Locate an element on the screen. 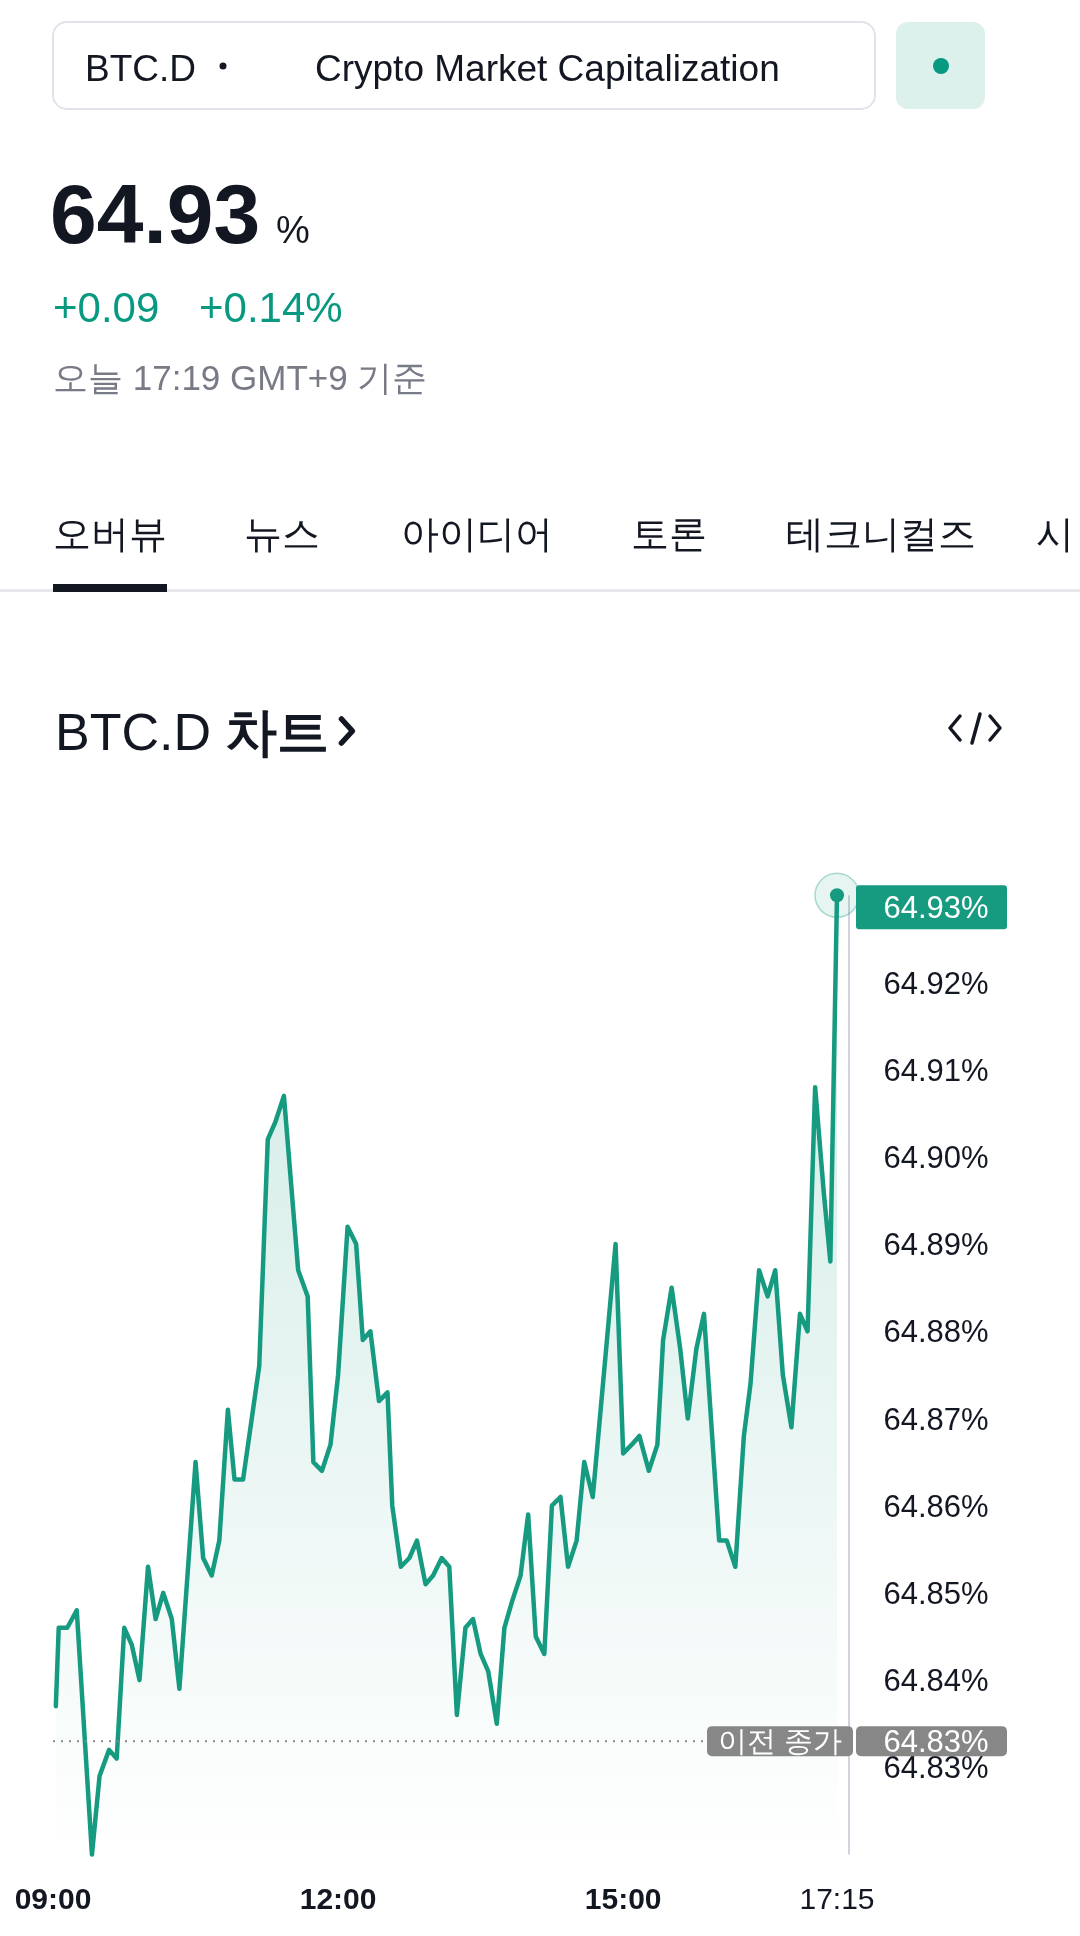 Image resolution: width=1080 pixels, height=1936 pixels. text: 테크니컬즈 is located at coordinates (881, 534).